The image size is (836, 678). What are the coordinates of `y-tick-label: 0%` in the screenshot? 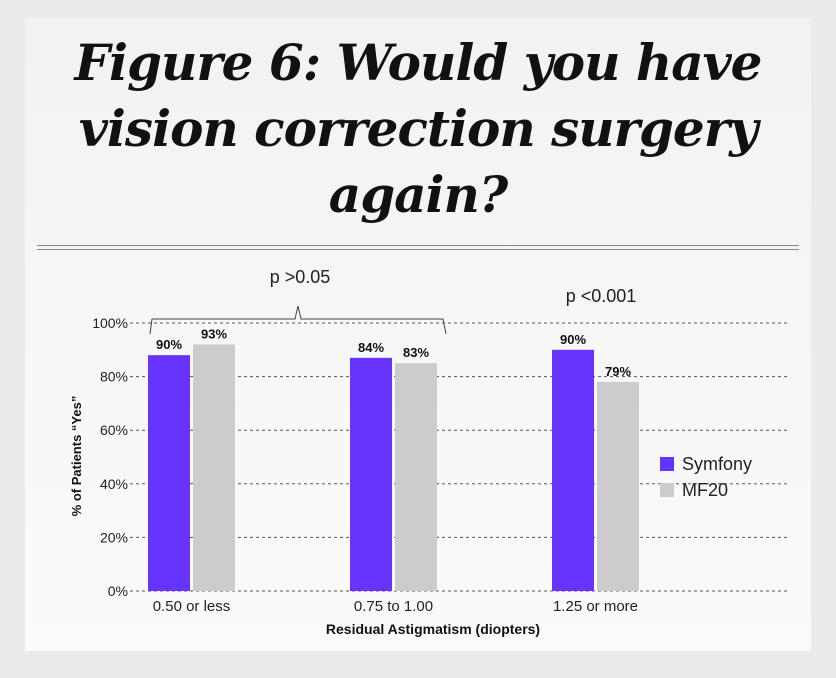 It's located at (118, 591).